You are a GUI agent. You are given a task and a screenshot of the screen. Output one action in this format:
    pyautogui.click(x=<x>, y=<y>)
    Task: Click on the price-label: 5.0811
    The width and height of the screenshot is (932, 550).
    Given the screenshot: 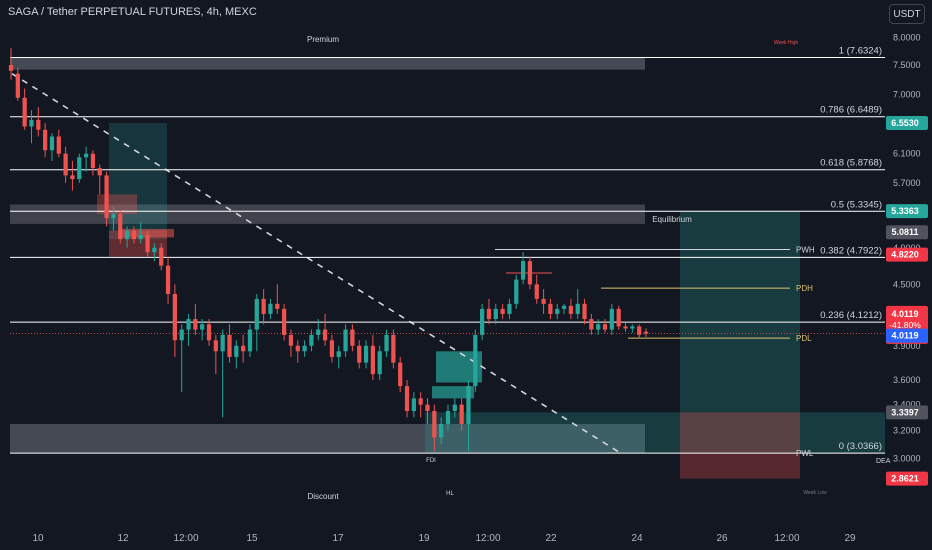 What is the action you would take?
    pyautogui.click(x=904, y=232)
    